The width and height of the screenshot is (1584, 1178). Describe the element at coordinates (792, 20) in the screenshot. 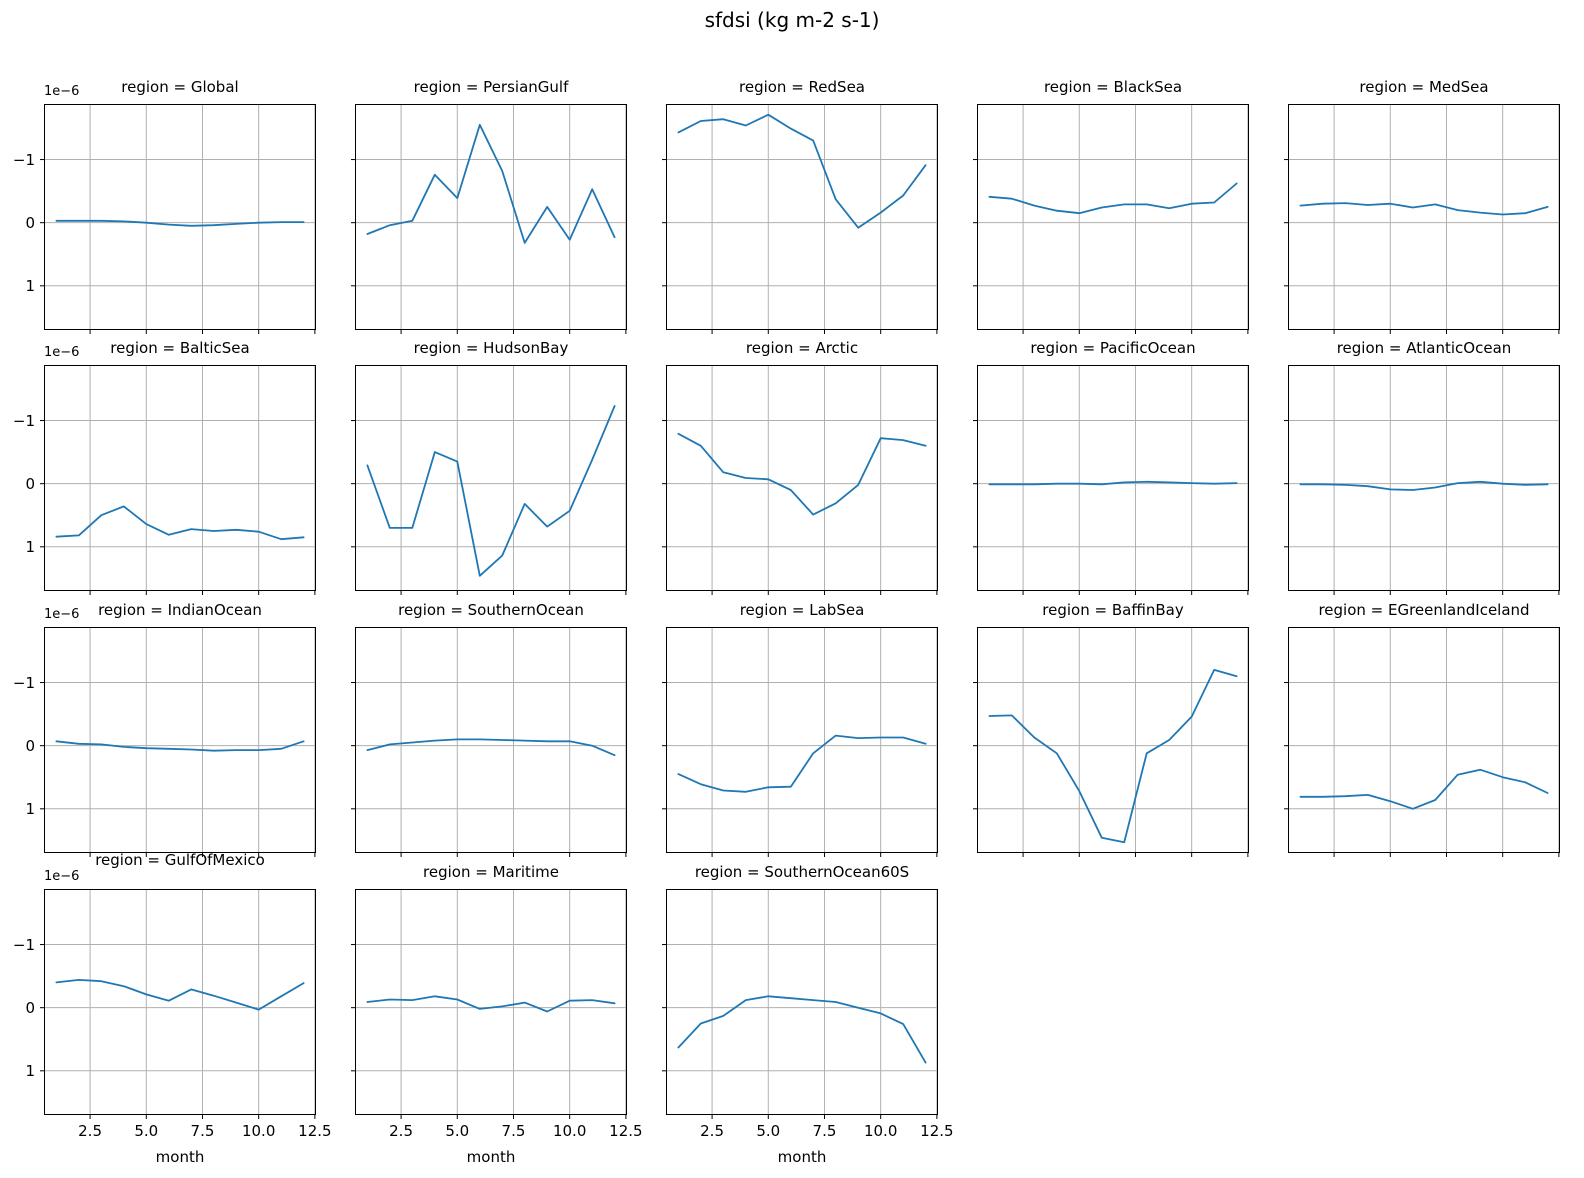

I see `figure-title: sfdsi (kg m-2 s-1)` at that location.